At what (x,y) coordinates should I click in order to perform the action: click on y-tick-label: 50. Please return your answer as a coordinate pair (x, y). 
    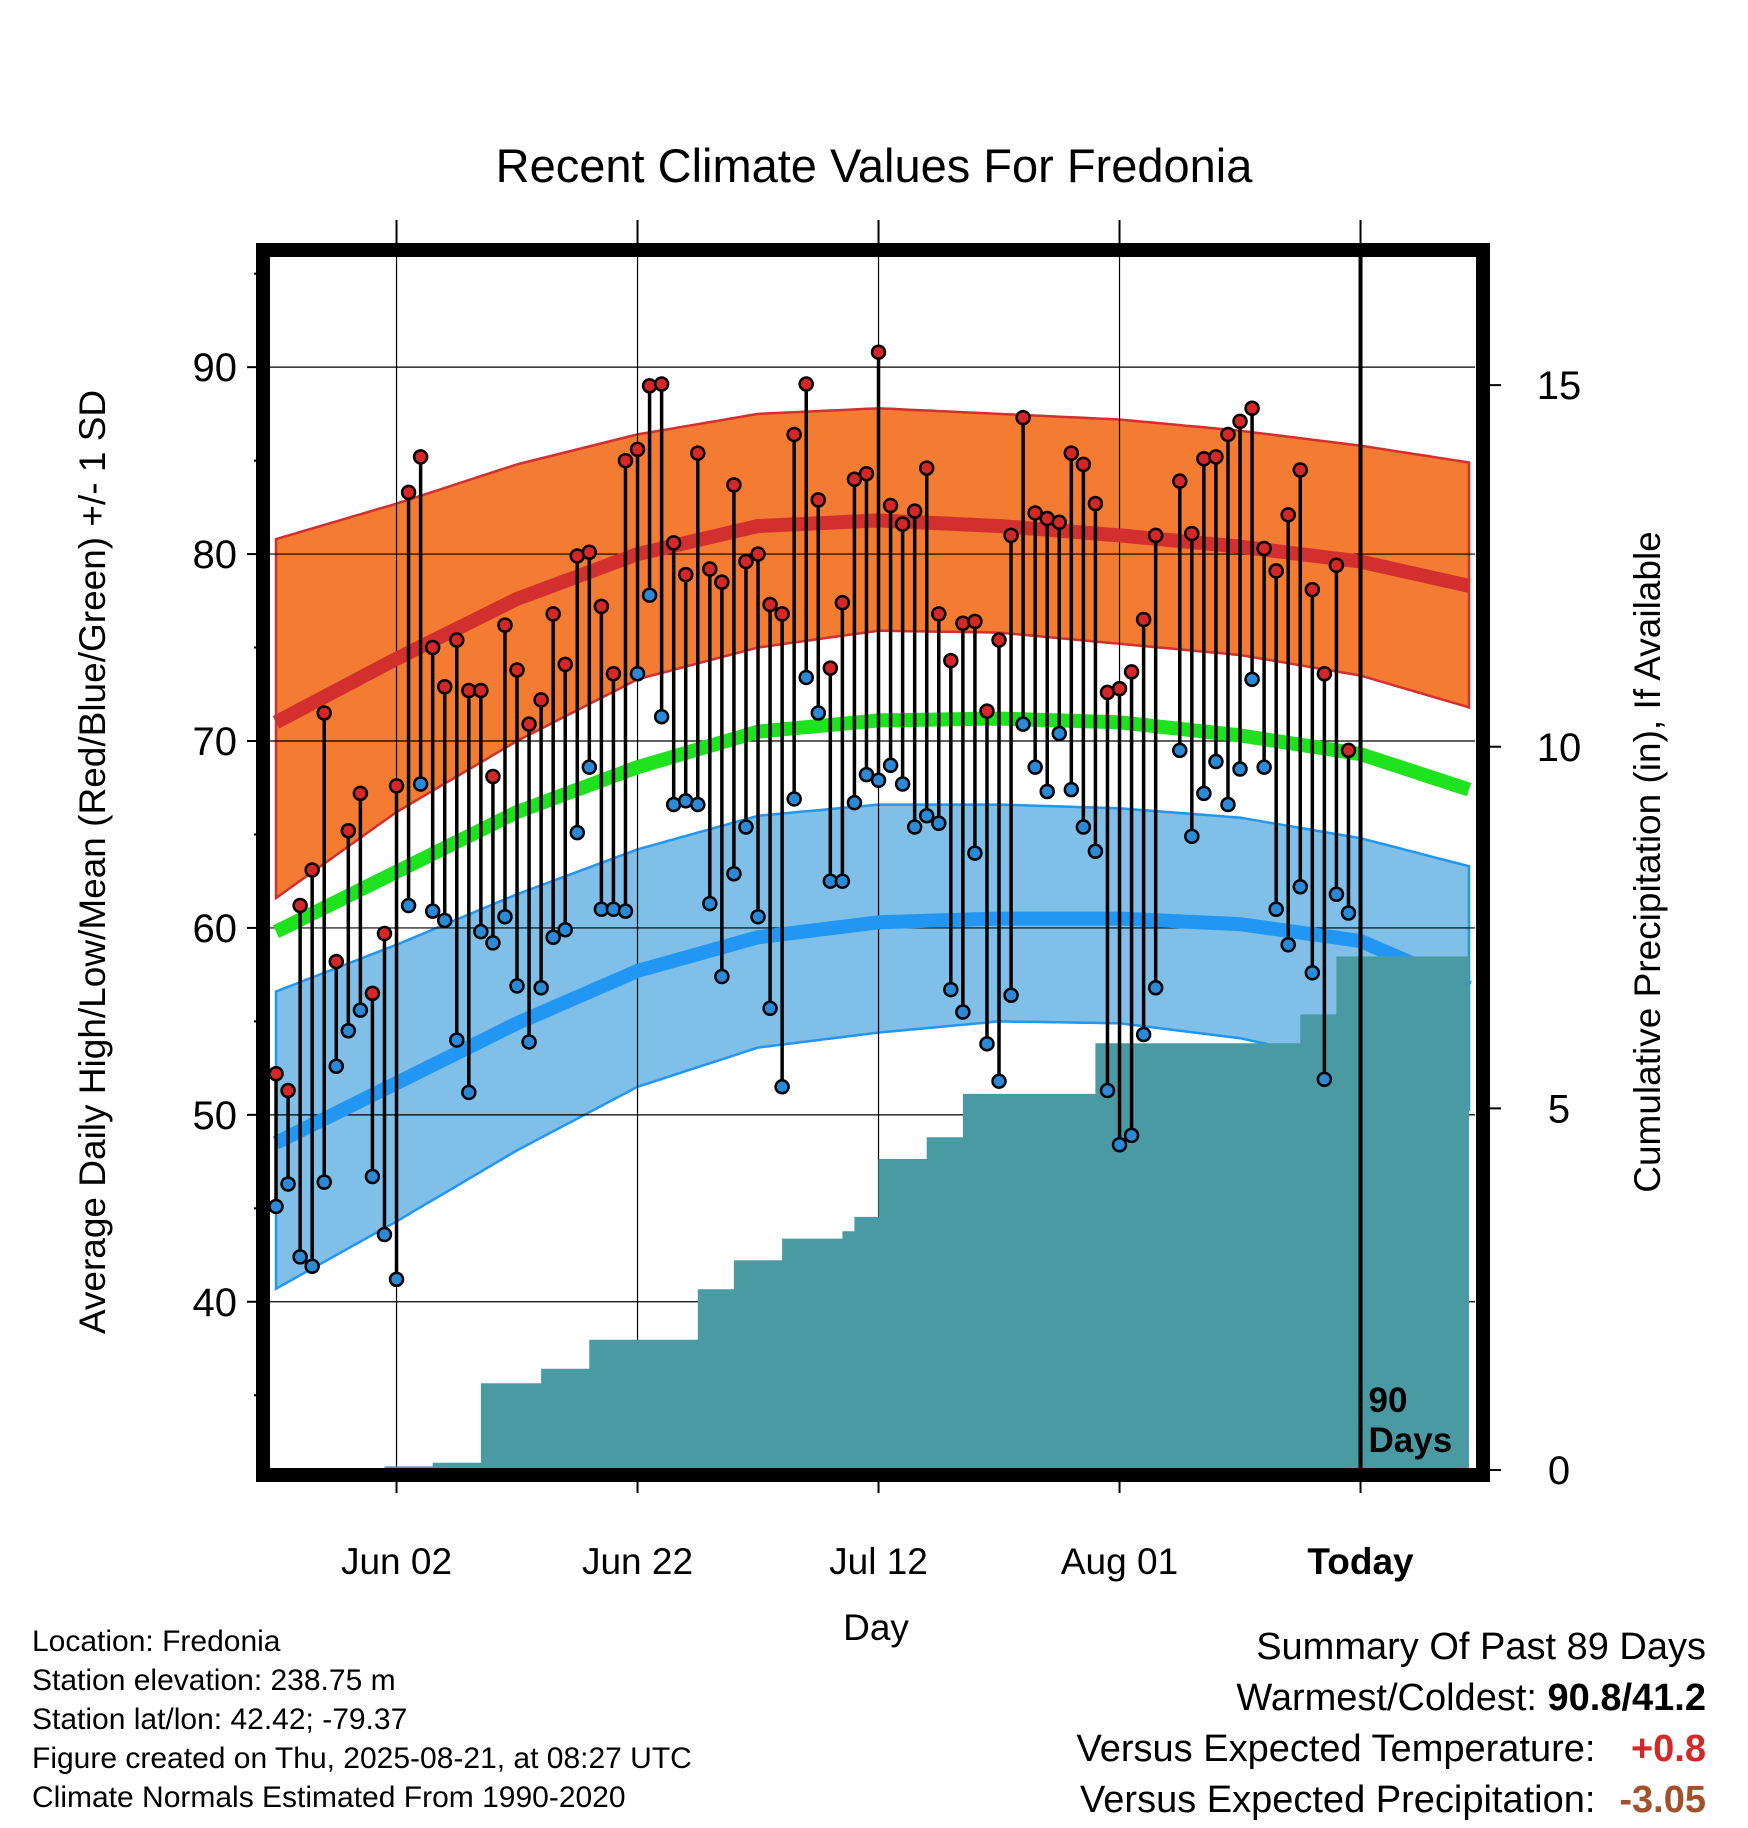
    Looking at the image, I should click on (215, 1116).